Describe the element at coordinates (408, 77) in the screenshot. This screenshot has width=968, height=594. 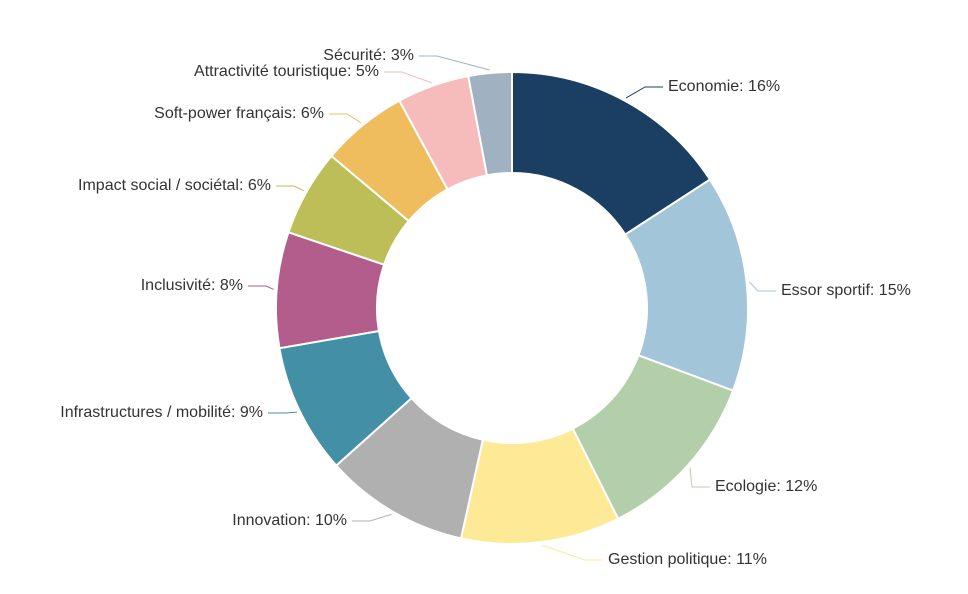
I see `leader-line-attractivite-touristique` at that location.